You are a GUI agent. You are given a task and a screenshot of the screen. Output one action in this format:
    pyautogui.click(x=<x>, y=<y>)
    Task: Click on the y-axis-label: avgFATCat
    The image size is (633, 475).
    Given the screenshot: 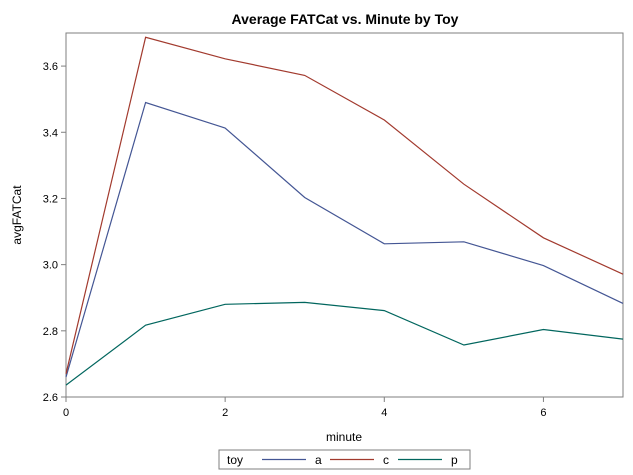 What is the action you would take?
    pyautogui.click(x=17, y=215)
    